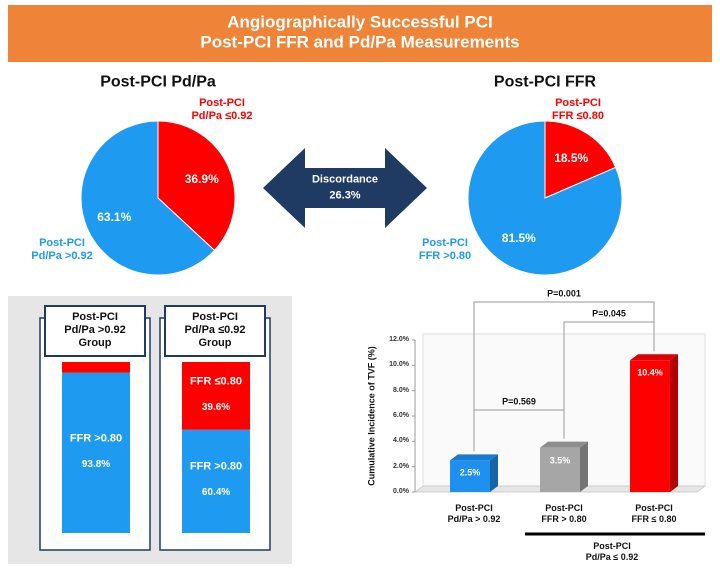 The width and height of the screenshot is (720, 572). I want to click on p-bracket, so click(564, 376).